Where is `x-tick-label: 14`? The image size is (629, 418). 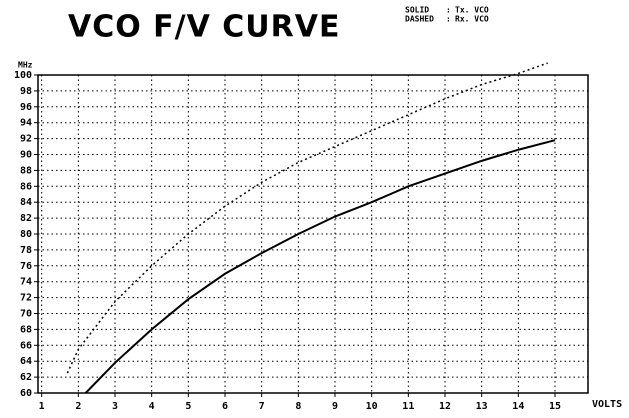 x-tick-label: 14 is located at coordinates (518, 406).